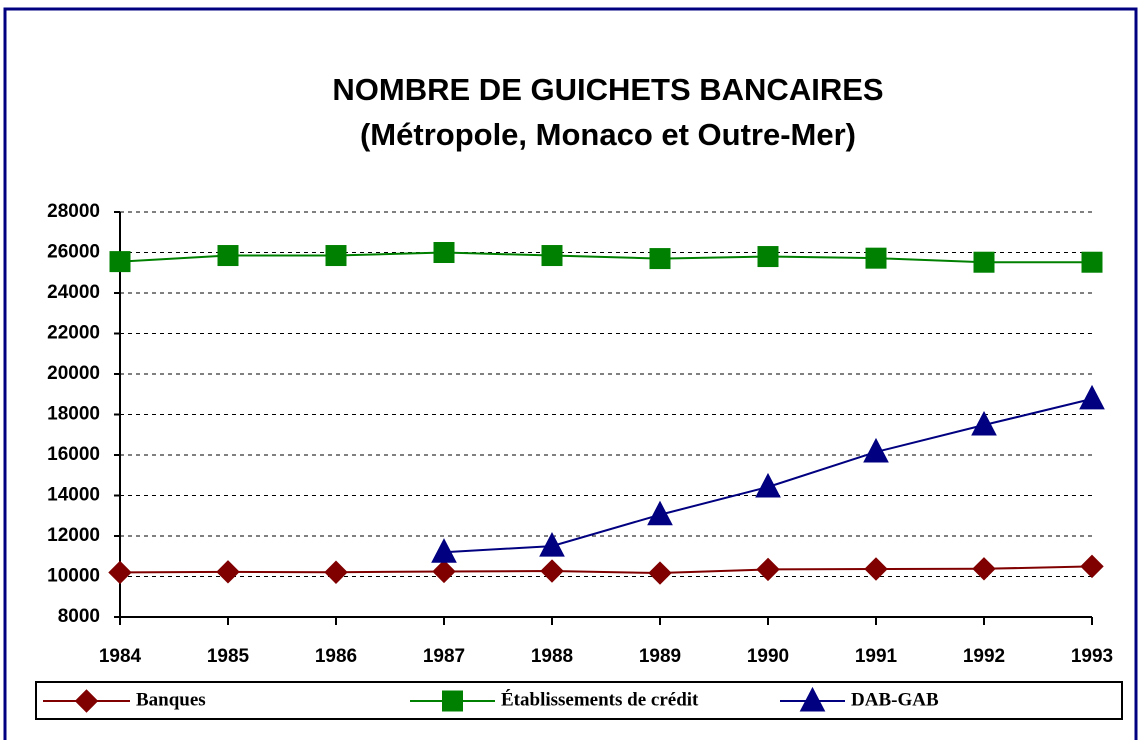 Image resolution: width=1141 pixels, height=740 pixels. What do you see at coordinates (73, 373) in the screenshot?
I see `y-tick-label: 20000` at bounding box center [73, 373].